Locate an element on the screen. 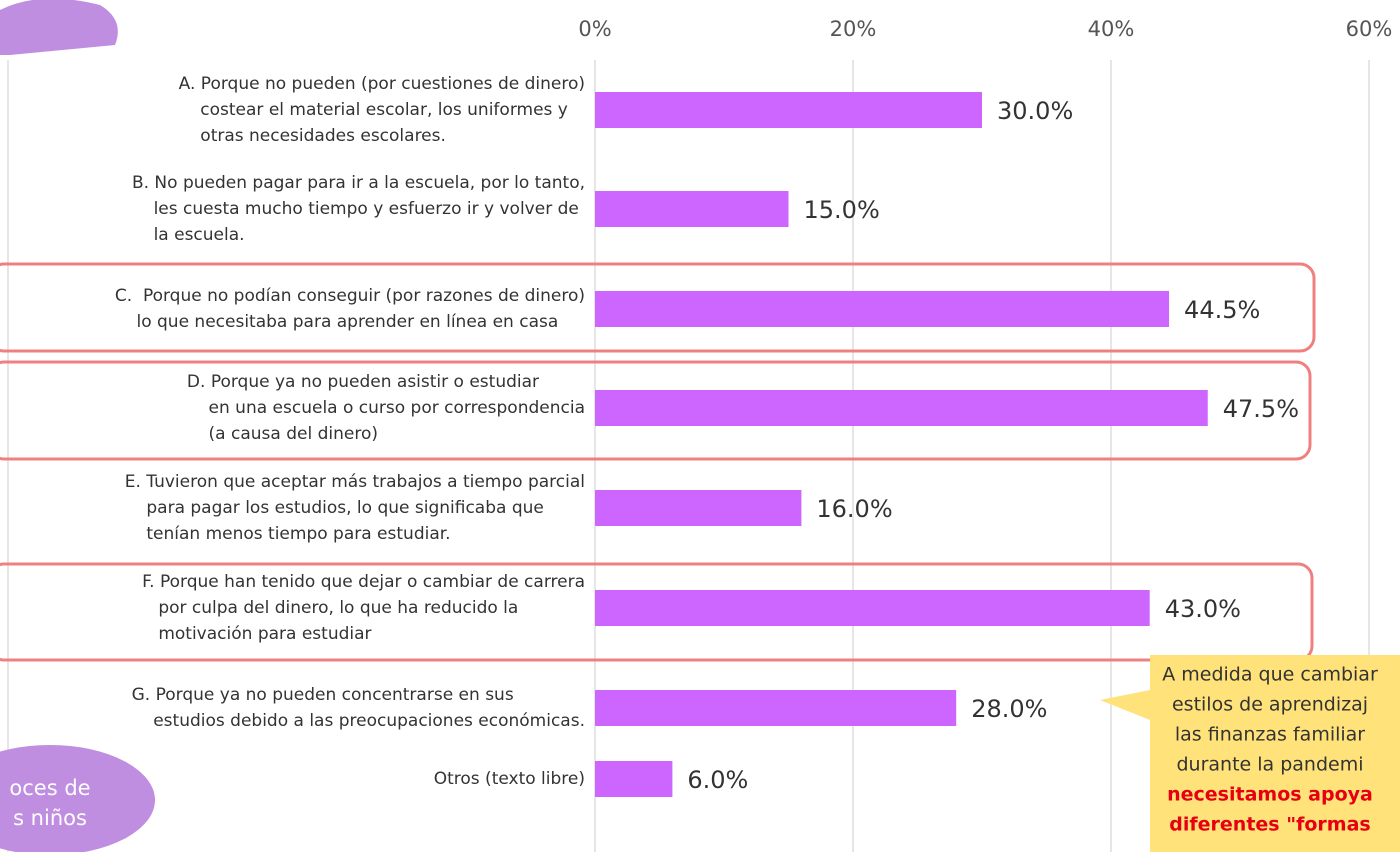  value-label: 43.0% is located at coordinates (1203, 609).